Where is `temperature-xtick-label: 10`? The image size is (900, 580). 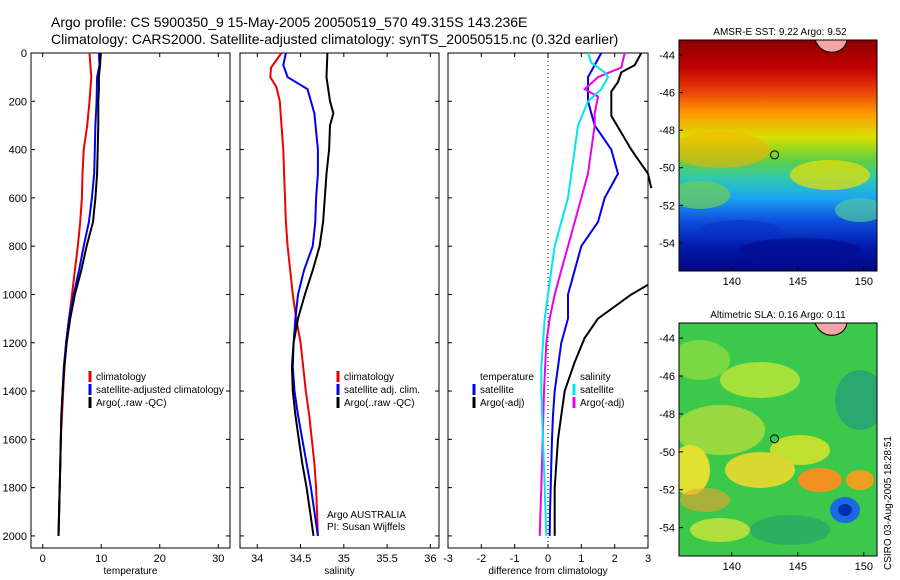 temperature-xtick-label: 10 is located at coordinates (101, 559).